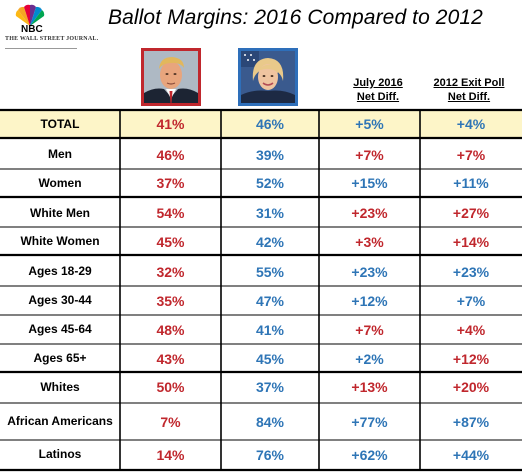 The height and width of the screenshot is (474, 522). I want to click on trump-value: 50%, so click(170, 387).